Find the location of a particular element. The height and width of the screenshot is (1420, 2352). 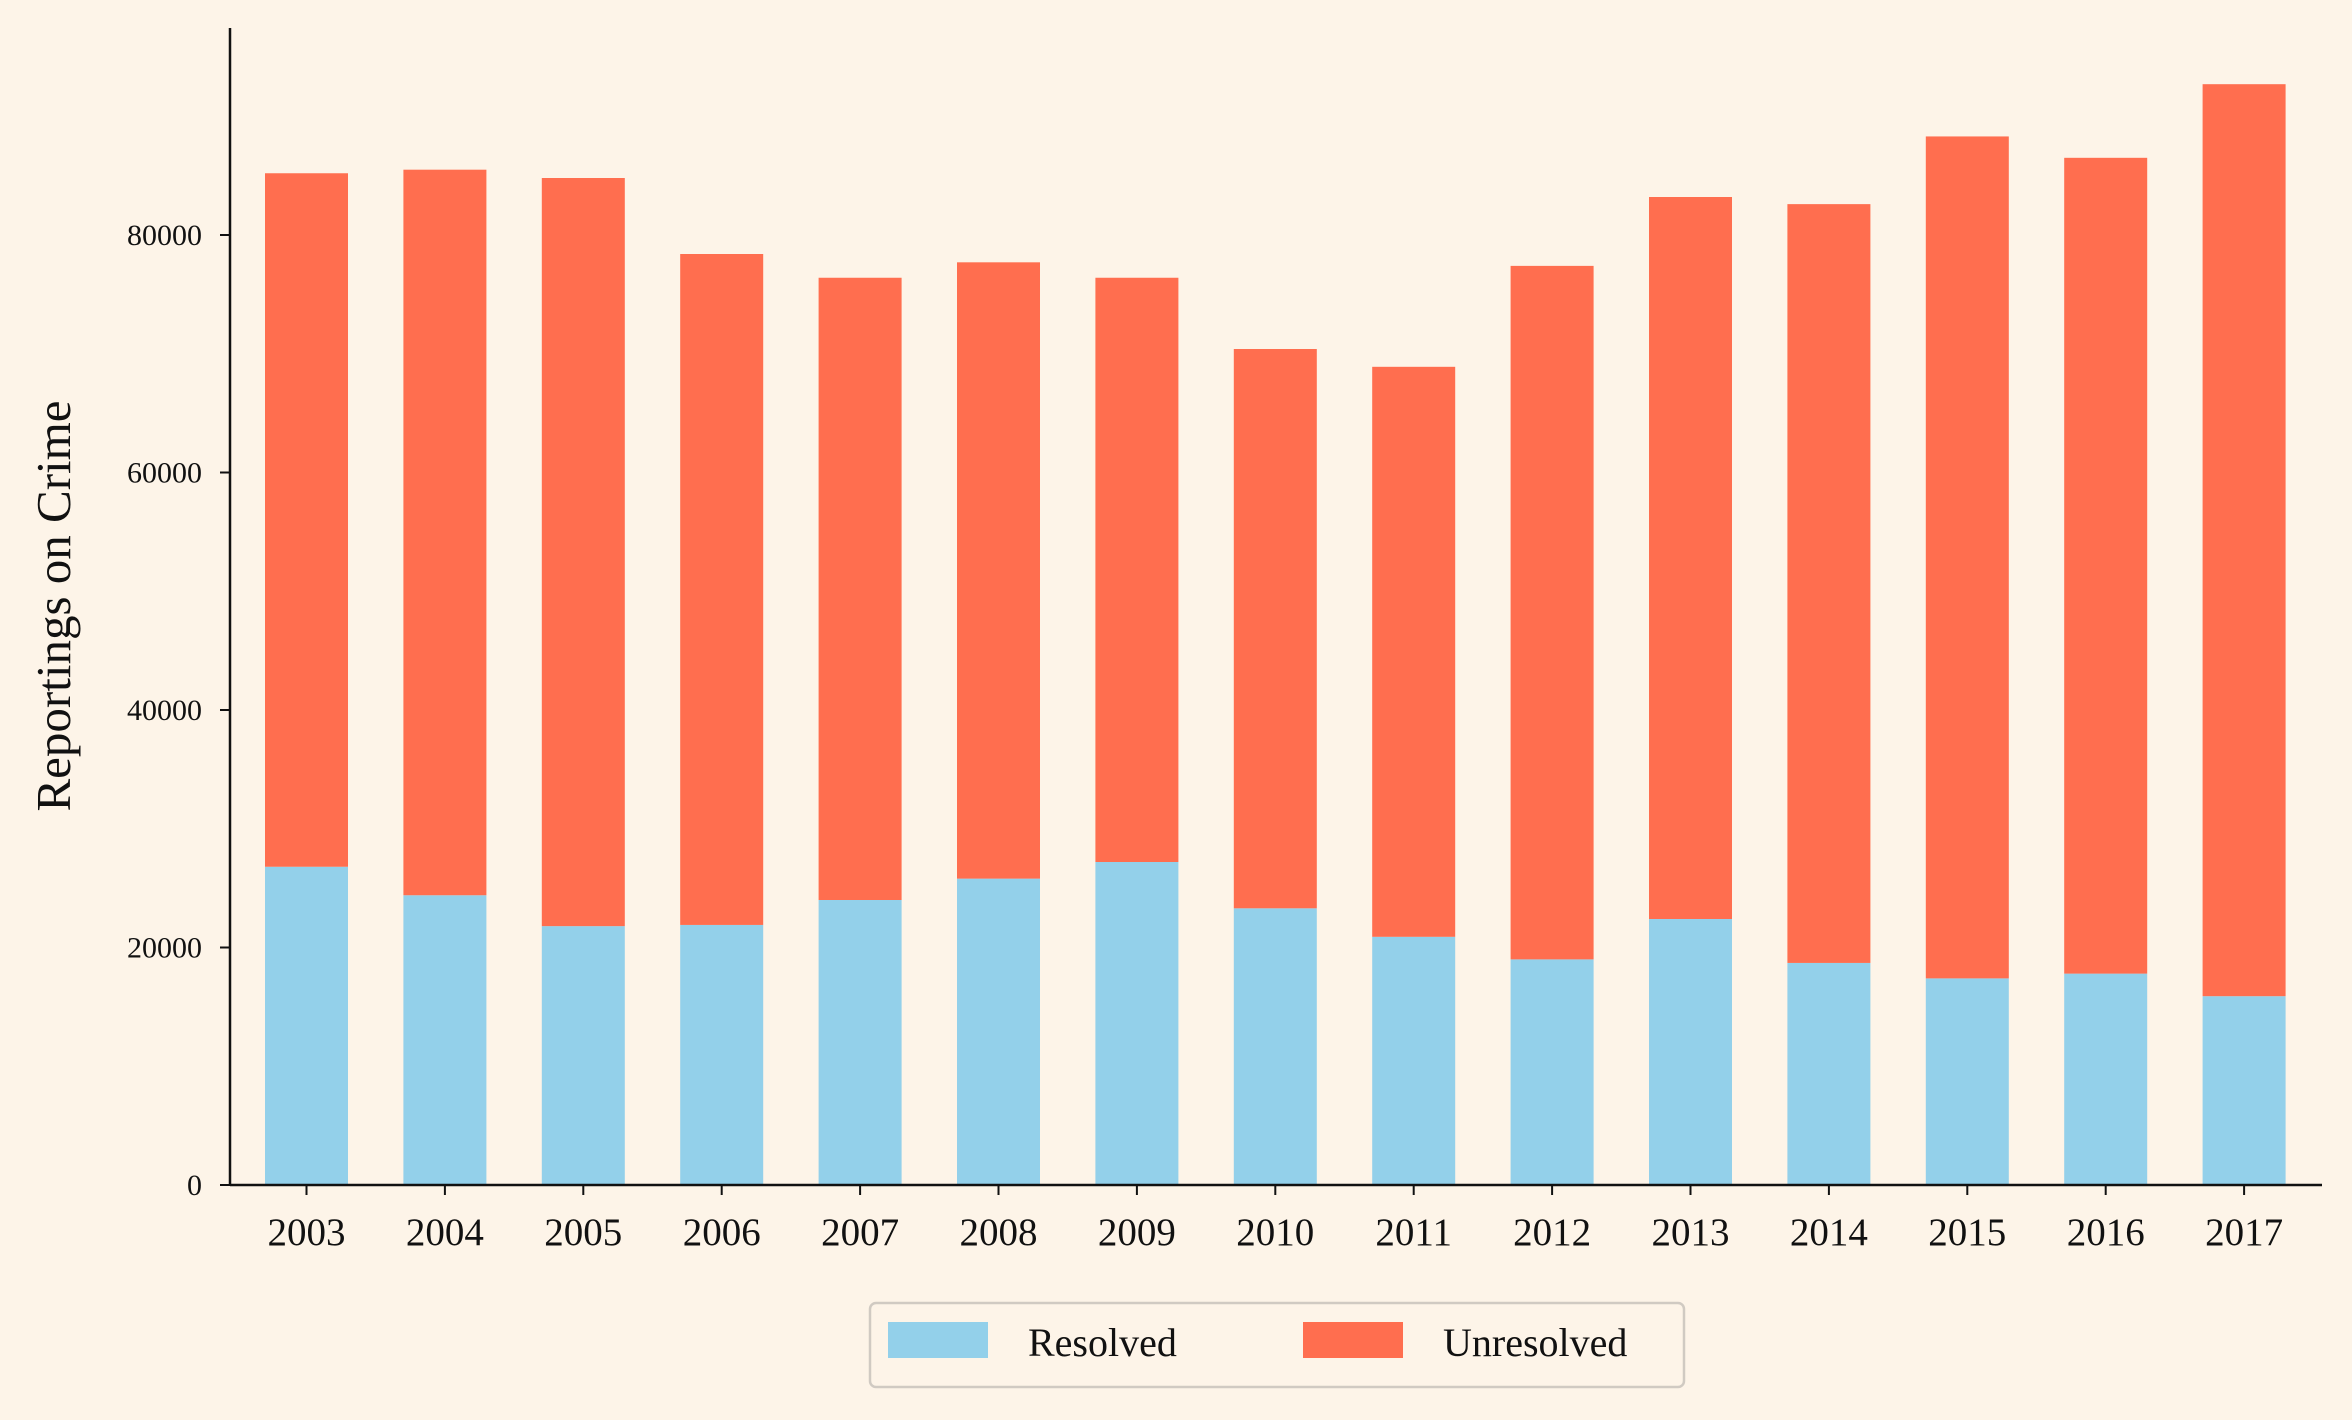

bar-resolved-2004 is located at coordinates (445, 1040).